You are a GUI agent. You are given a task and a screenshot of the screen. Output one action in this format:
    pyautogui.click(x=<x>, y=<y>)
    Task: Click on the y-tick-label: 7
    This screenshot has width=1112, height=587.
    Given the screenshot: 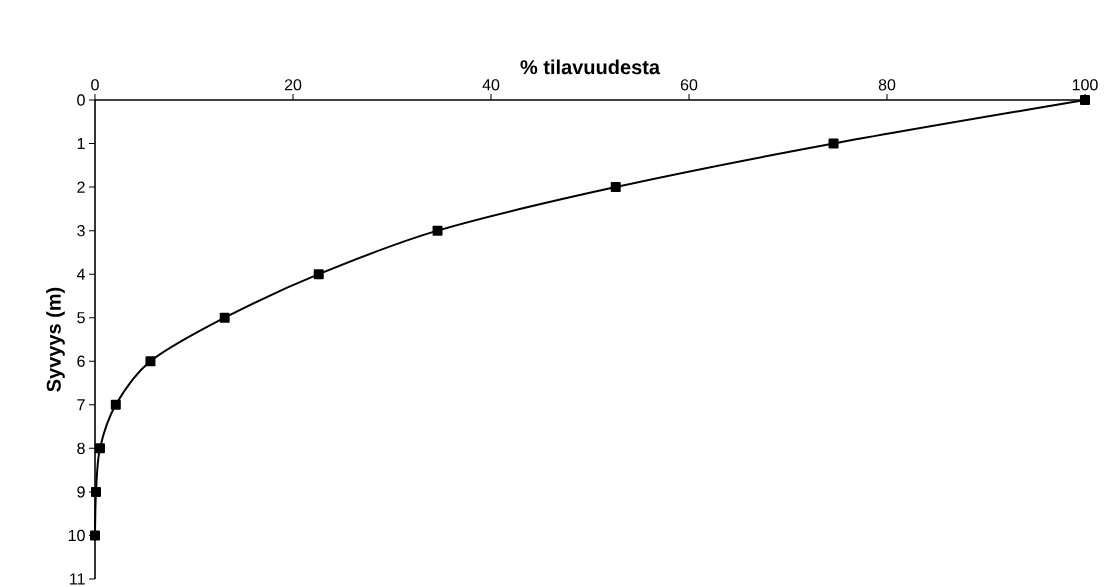 What is the action you would take?
    pyautogui.click(x=81, y=405)
    